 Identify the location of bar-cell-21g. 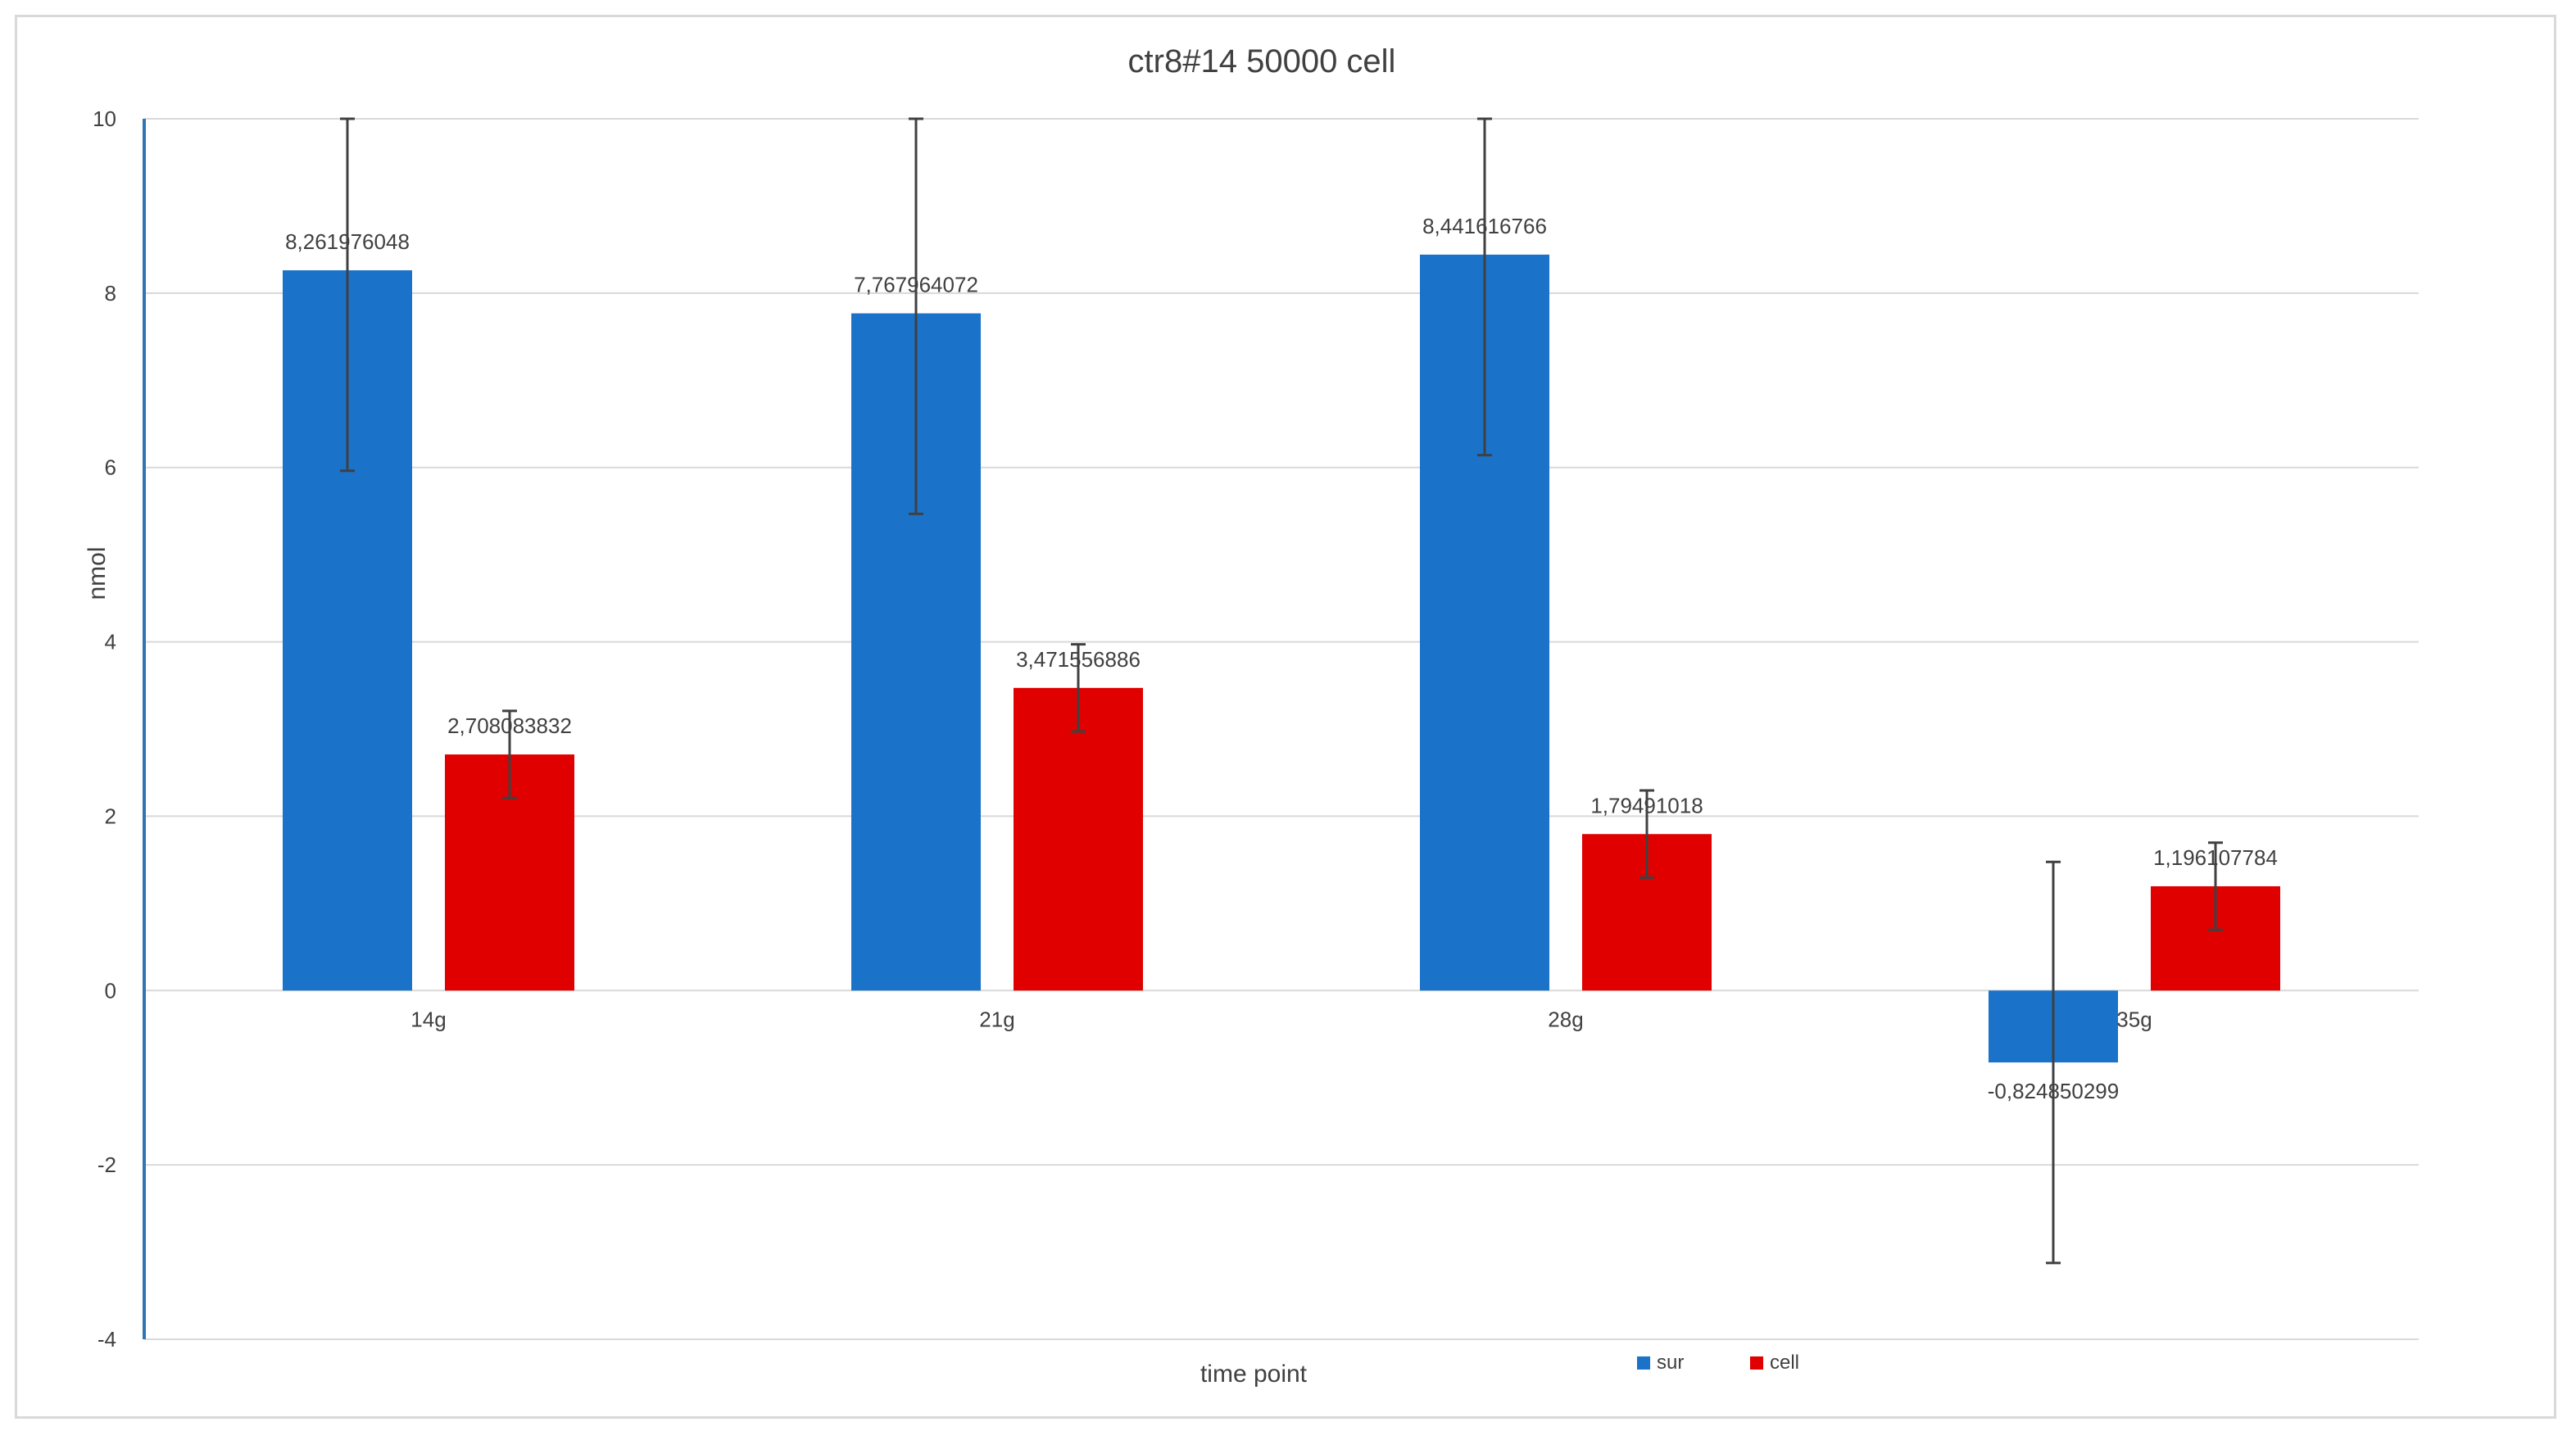
(1078, 839).